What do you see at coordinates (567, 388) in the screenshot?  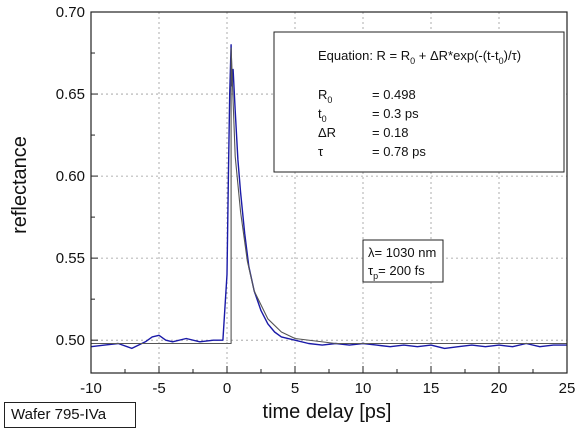 I see `x-tick-label: 25` at bounding box center [567, 388].